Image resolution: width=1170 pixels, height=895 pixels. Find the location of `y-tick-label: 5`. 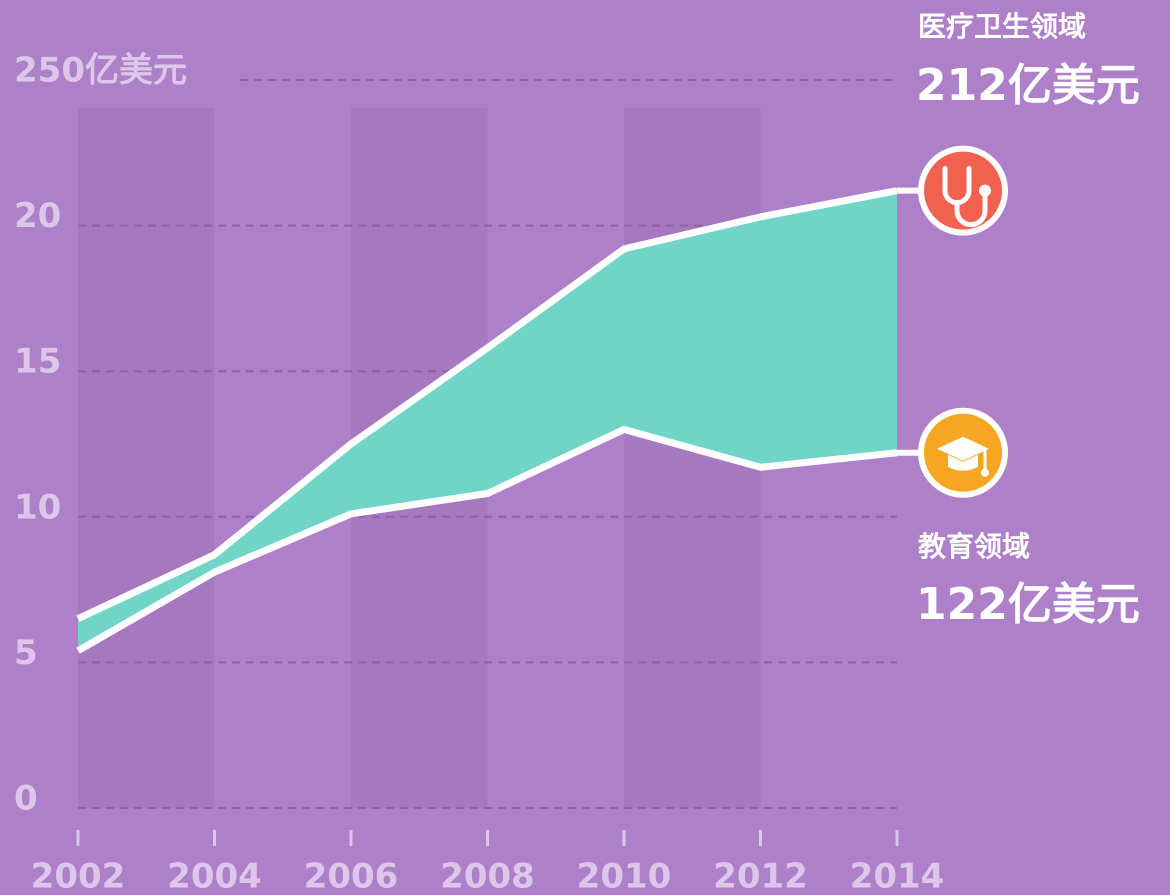

y-tick-label: 5 is located at coordinates (26, 653).